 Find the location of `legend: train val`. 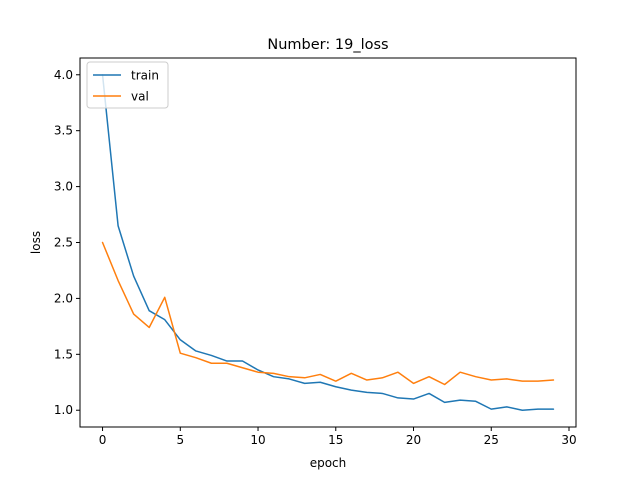

legend: train val is located at coordinates (127, 85).